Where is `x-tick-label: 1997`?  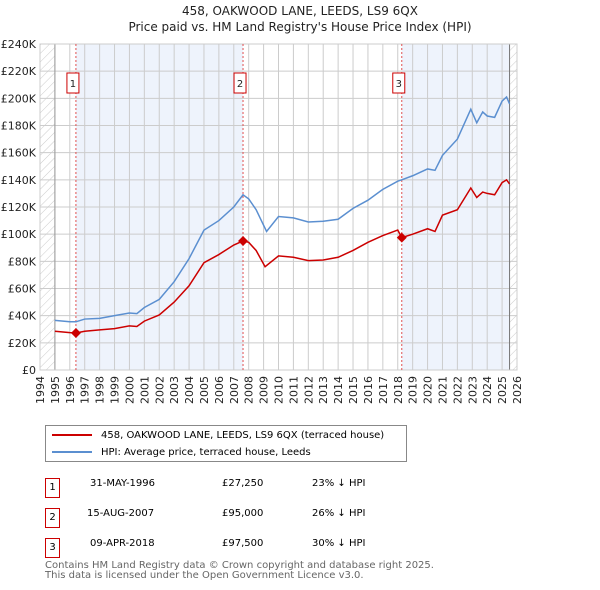 x-tick-label: 1997 is located at coordinates (85, 390).